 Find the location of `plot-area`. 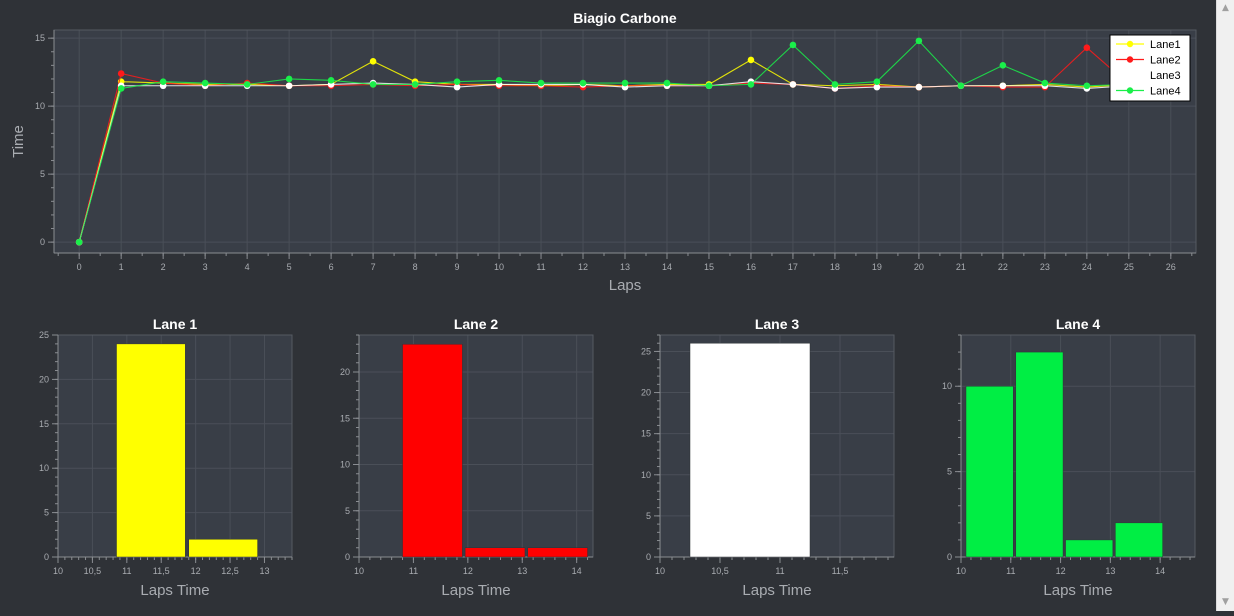

plot-area is located at coordinates (476, 446).